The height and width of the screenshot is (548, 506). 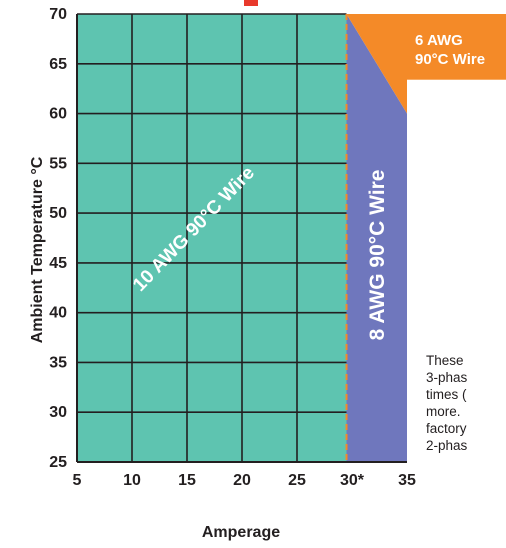 What do you see at coordinates (447, 377) in the screenshot?
I see `side-note-line: 3-phas` at bounding box center [447, 377].